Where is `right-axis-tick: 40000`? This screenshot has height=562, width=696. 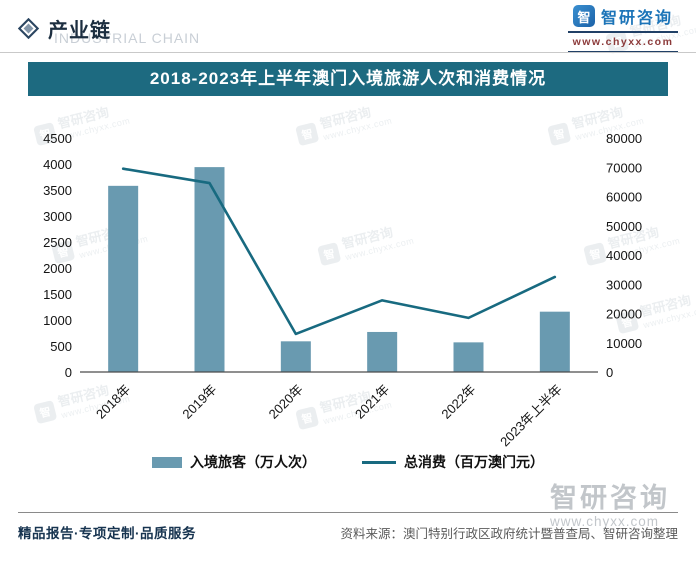
right-axis-tick: 40000 is located at coordinates (624, 255).